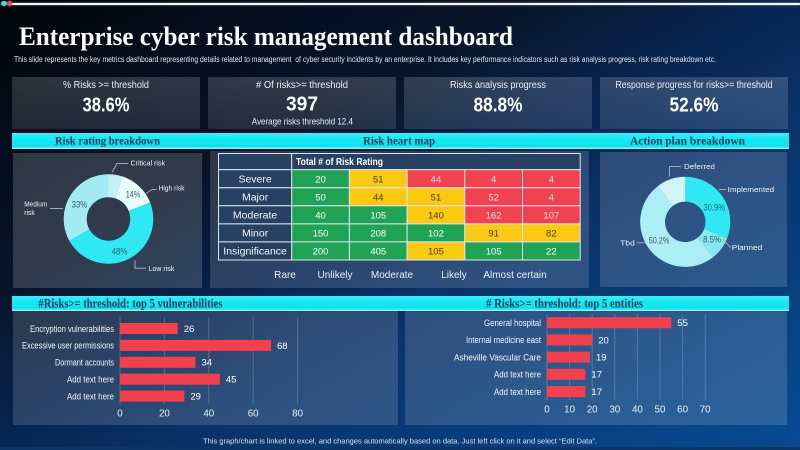 This screenshot has height=450, width=800. I want to click on svg-text: 29, so click(195, 397).